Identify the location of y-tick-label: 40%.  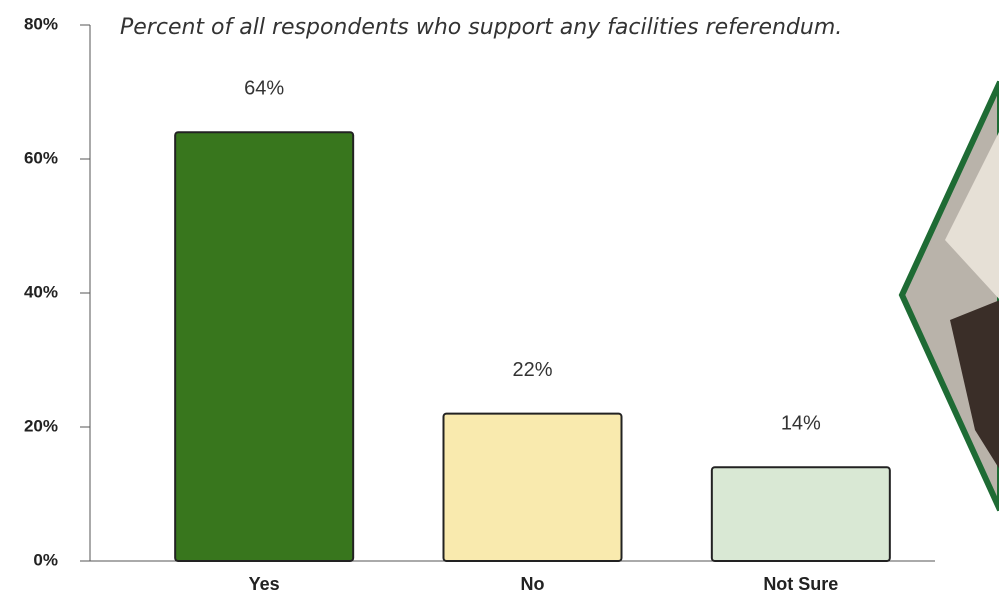
(41, 291).